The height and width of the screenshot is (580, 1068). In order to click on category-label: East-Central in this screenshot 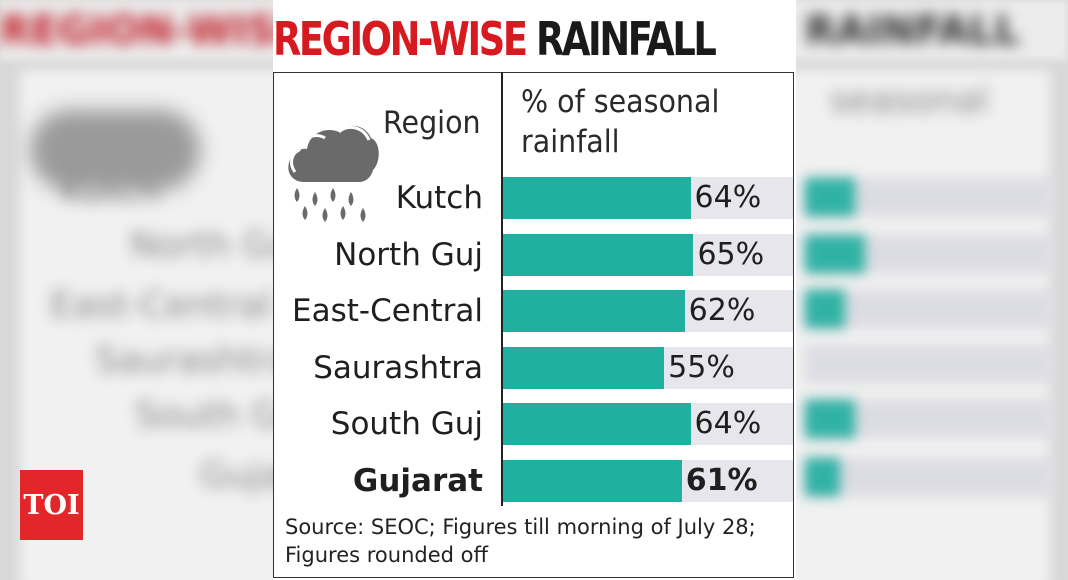, I will do `click(387, 311)`.